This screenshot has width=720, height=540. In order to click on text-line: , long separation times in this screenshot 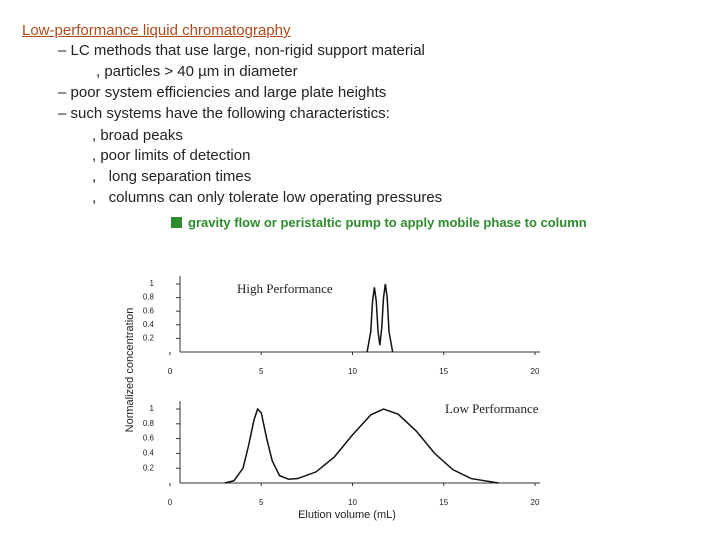, I will do `click(172, 176)`.